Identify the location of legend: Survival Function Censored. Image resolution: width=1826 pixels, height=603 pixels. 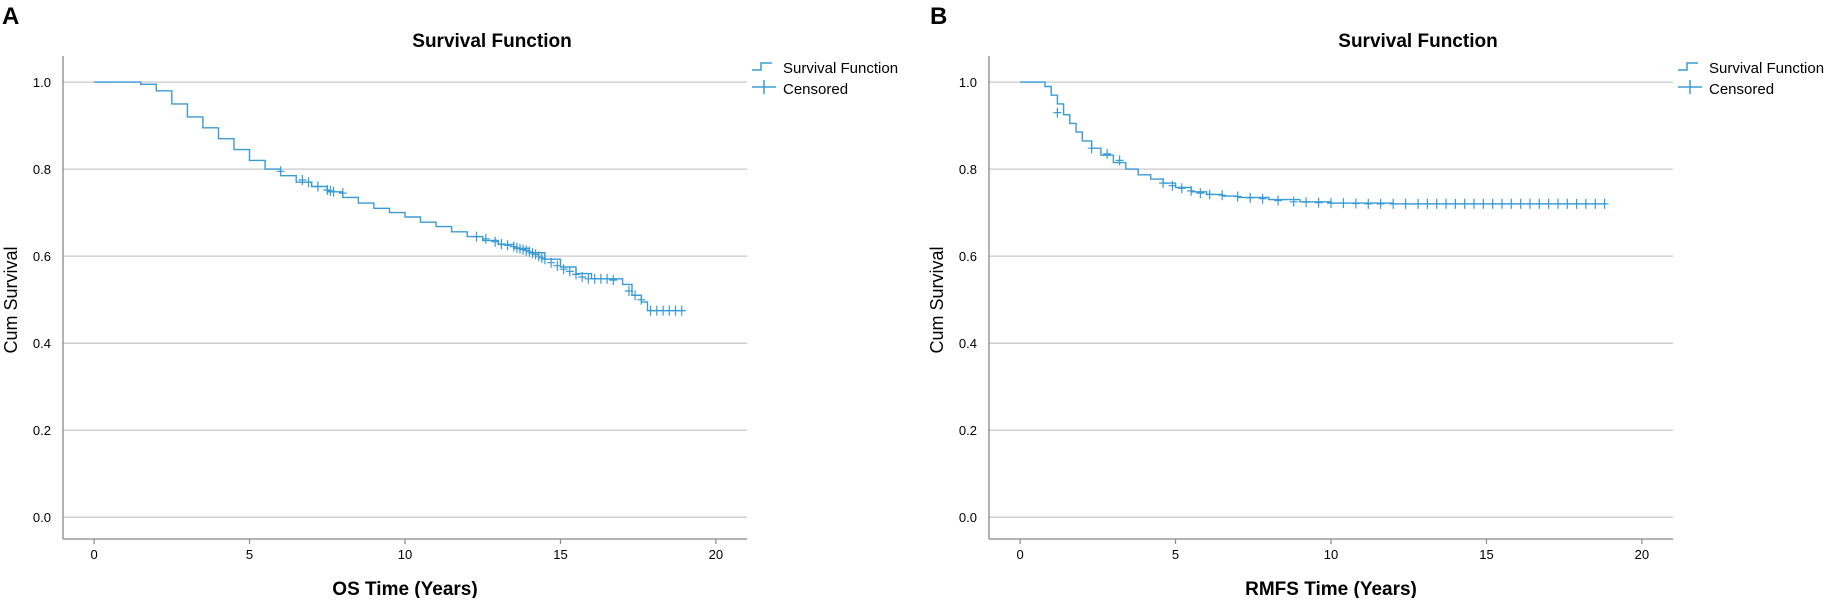
(825, 79).